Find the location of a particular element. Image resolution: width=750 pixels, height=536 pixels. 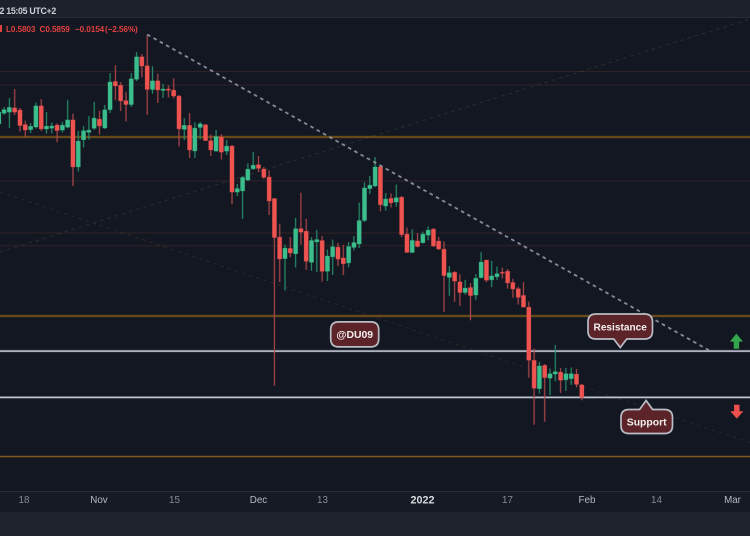

svg-text: Mar is located at coordinates (733, 500).